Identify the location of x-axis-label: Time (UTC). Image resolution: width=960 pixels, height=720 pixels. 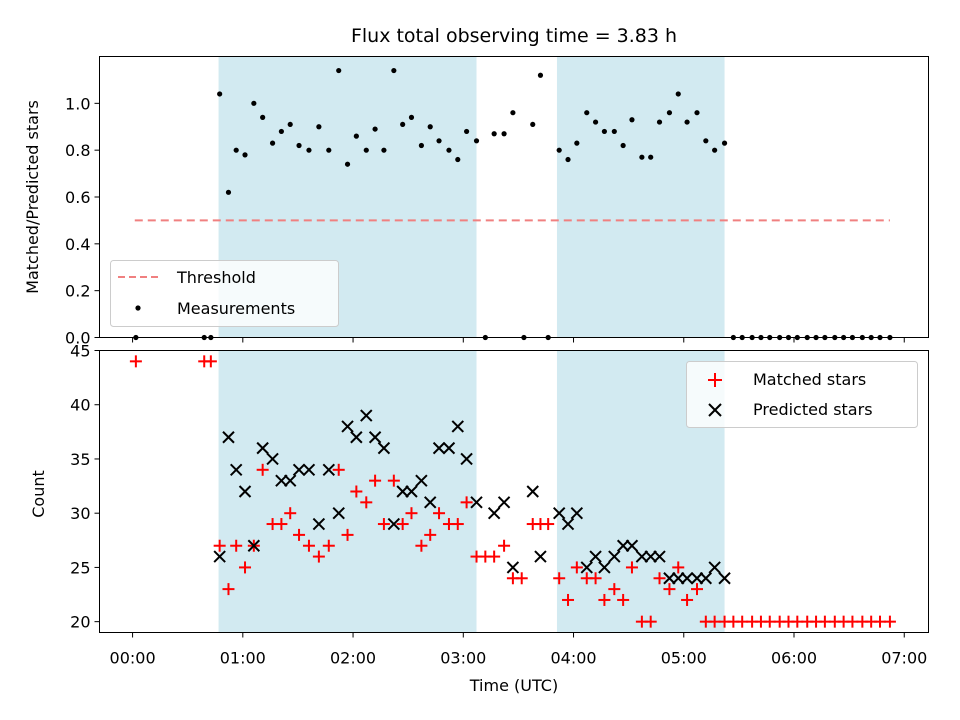
(513, 685).